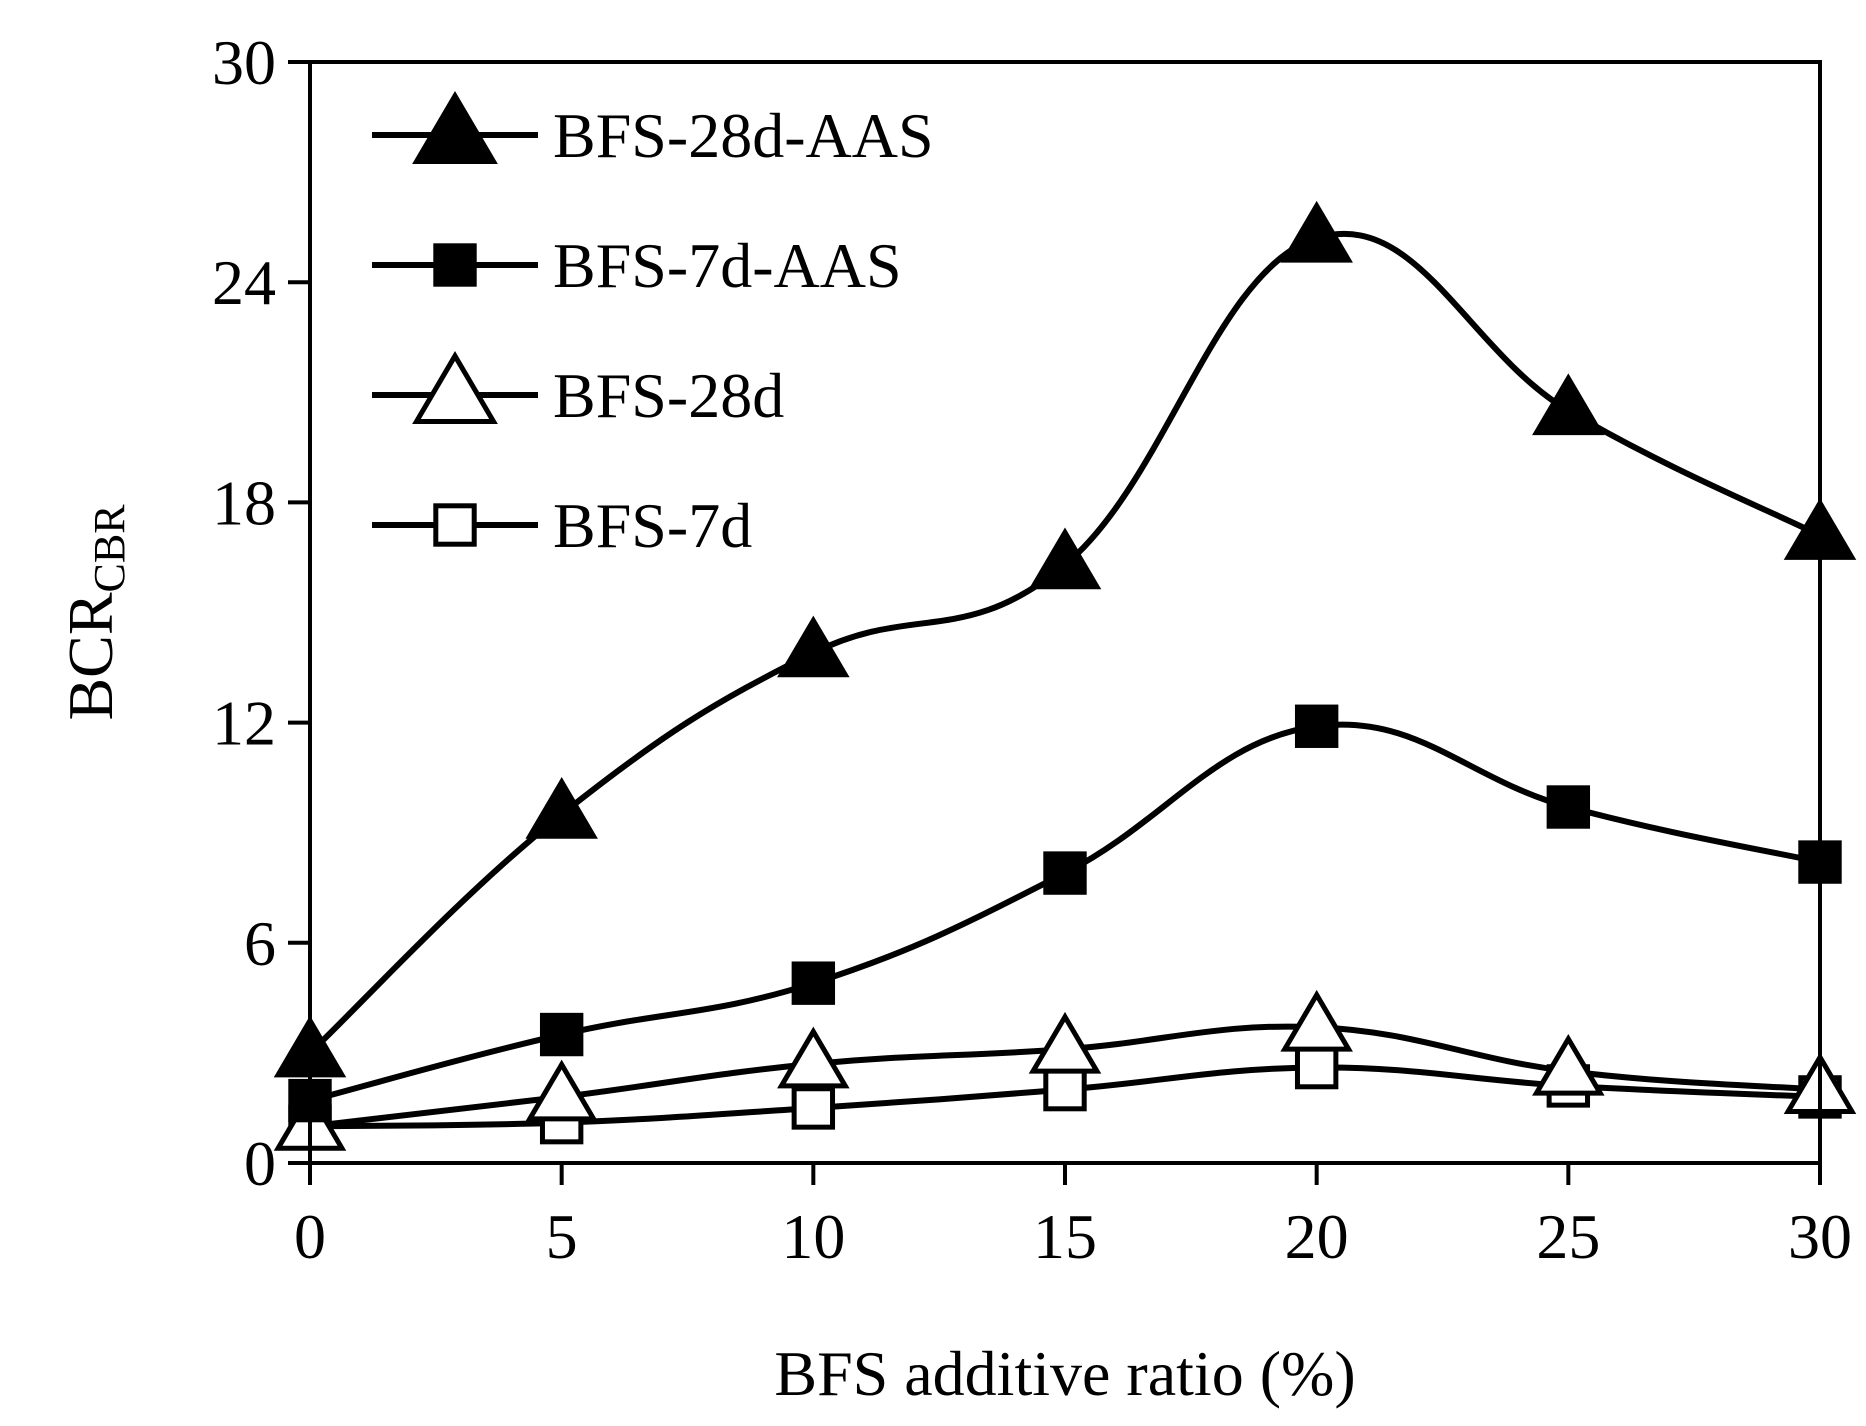 The height and width of the screenshot is (1426, 1866). Describe the element at coordinates (813, 1236) in the screenshot. I see `x-tick-label: 10` at that location.